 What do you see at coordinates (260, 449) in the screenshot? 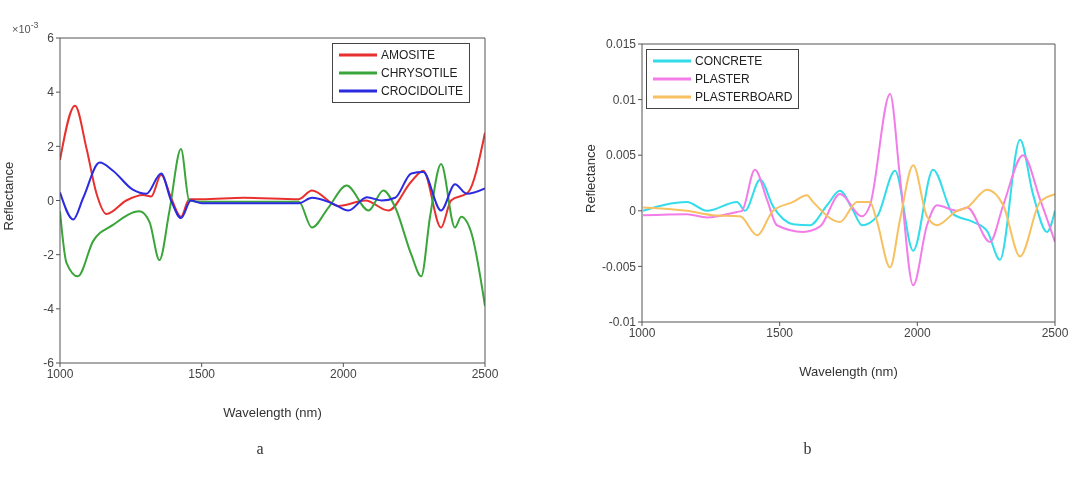
I see `text: a` at bounding box center [260, 449].